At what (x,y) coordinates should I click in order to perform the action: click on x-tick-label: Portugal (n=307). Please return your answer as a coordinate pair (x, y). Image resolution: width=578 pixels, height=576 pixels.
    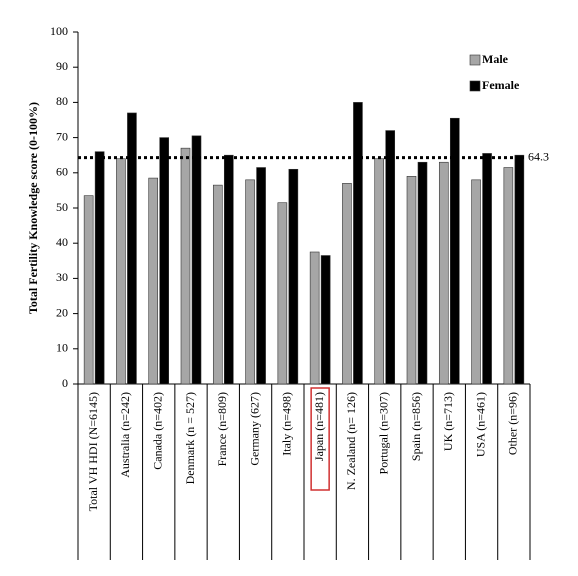
    Looking at the image, I should click on (383, 433).